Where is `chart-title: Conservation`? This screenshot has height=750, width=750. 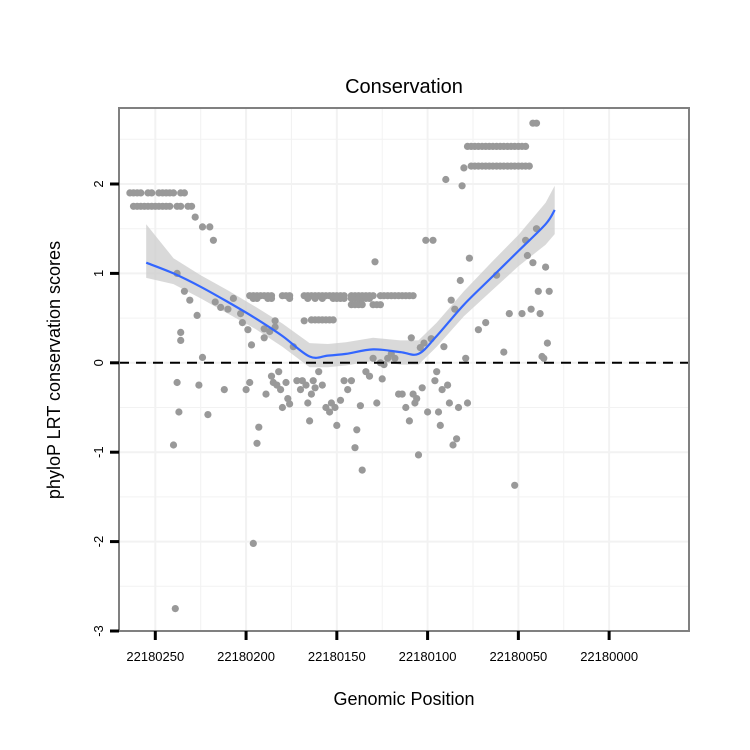
chart-title: Conservation is located at coordinates (404, 87).